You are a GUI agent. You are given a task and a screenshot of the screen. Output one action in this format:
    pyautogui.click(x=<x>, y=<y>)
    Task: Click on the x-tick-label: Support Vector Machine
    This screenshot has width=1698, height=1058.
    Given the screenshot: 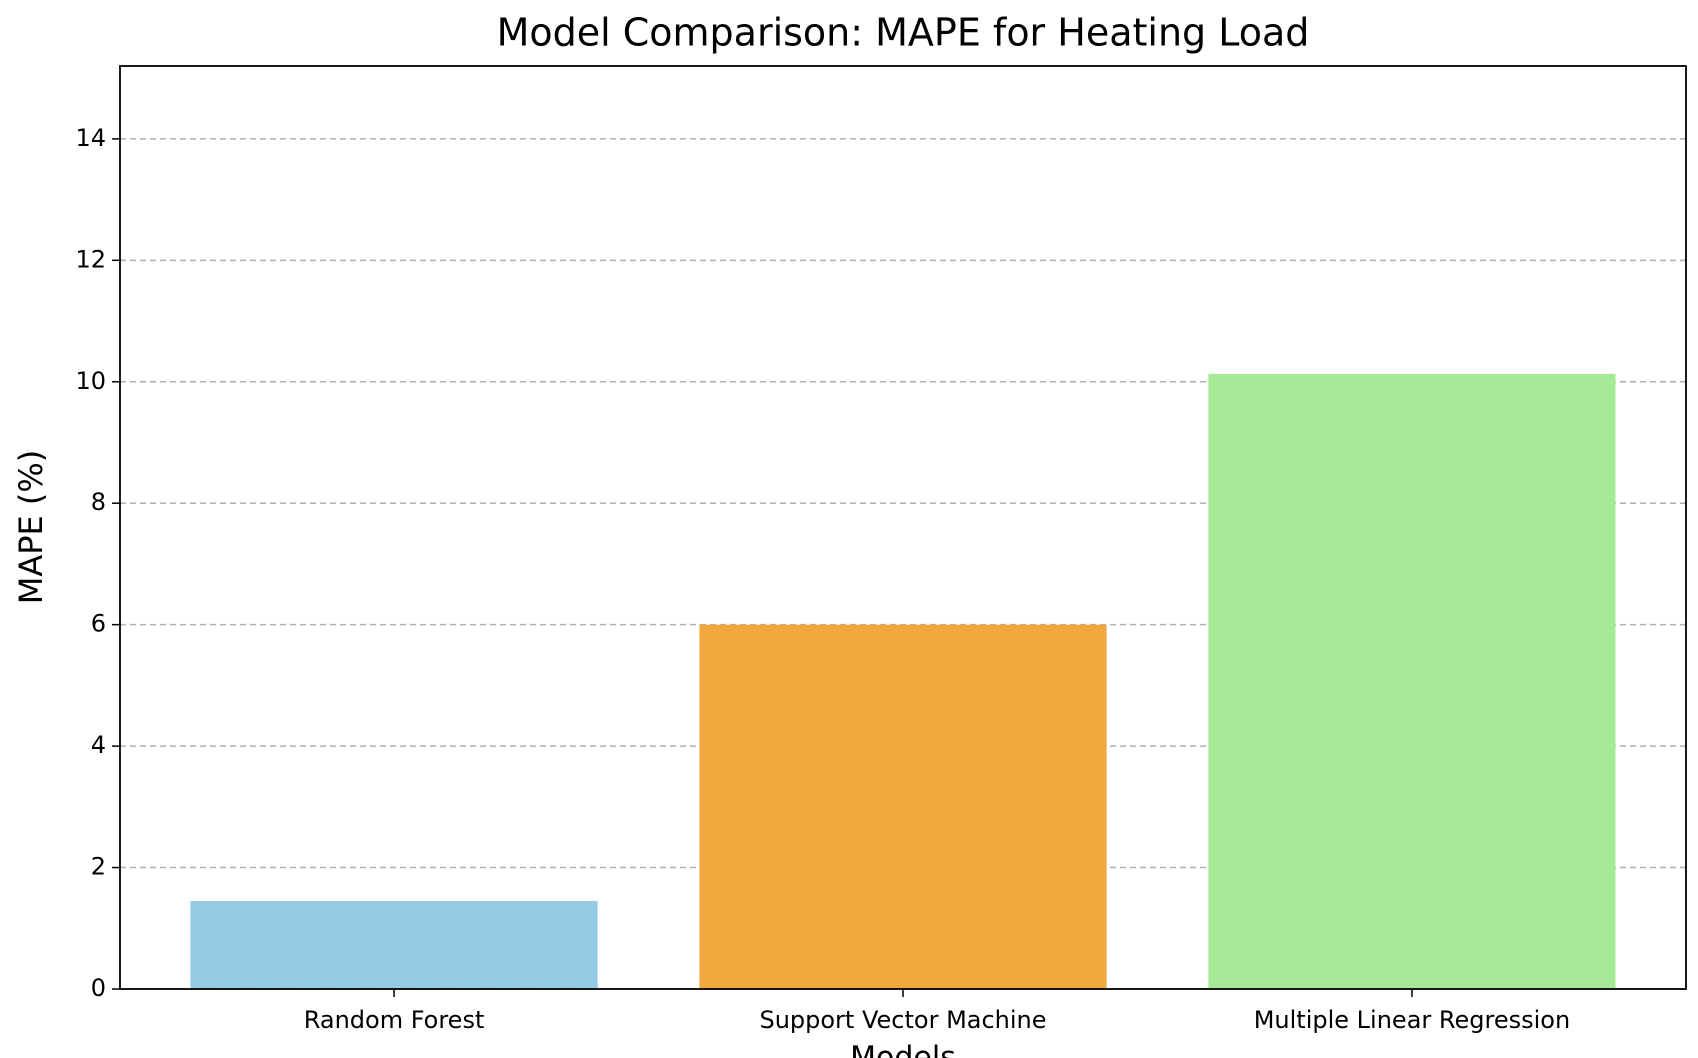 What is the action you would take?
    pyautogui.click(x=902, y=1020)
    